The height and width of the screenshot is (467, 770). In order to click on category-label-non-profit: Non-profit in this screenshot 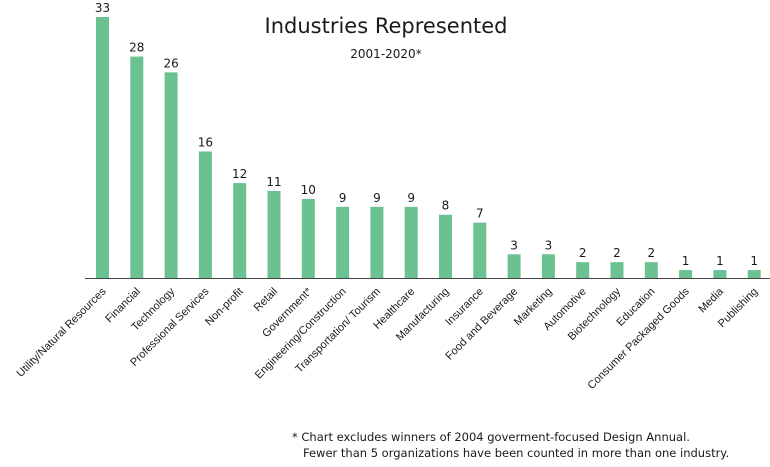, I will do `click(224, 307)`.